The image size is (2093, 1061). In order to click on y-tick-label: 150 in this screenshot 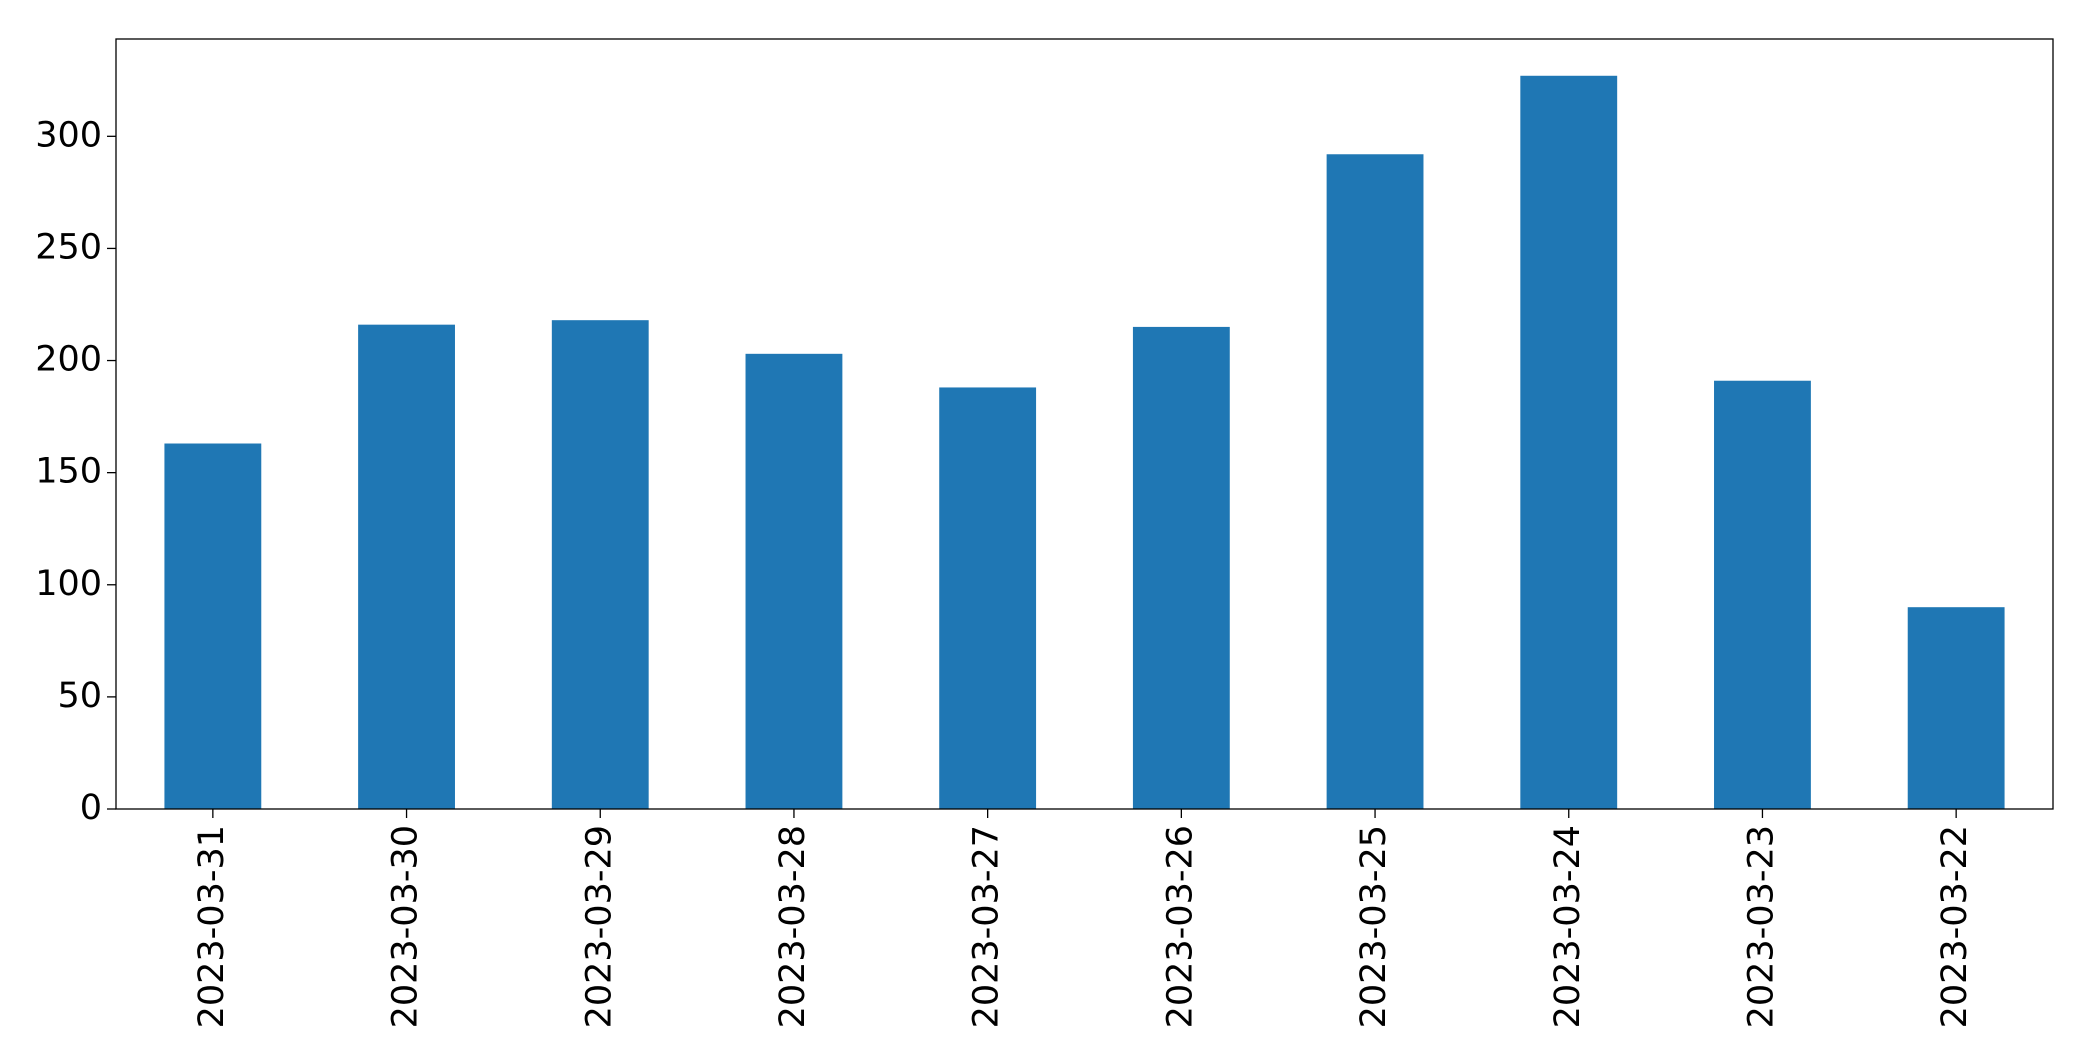, I will do `click(68, 472)`.